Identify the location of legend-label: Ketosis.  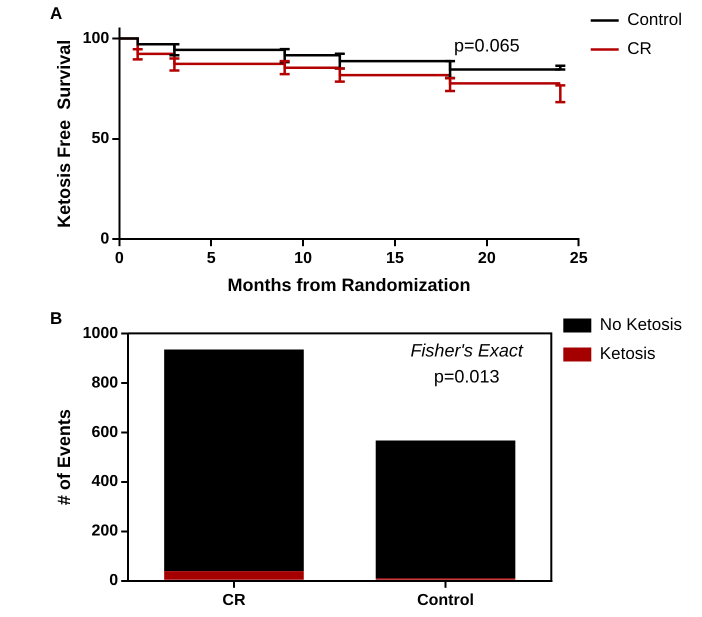
(628, 354).